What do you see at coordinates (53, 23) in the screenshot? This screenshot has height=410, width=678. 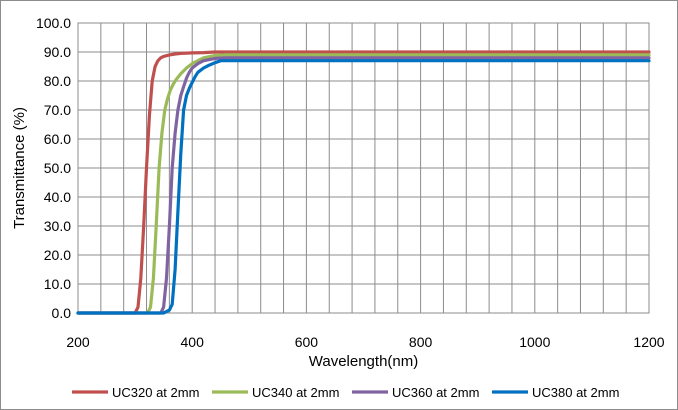 I see `y-tick-label: 100.0` at bounding box center [53, 23].